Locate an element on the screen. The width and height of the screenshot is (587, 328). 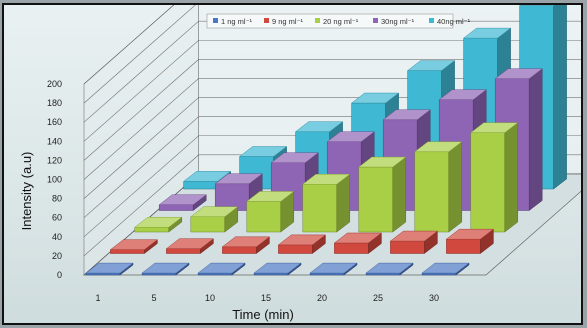
x-axis-title: Time (min) is located at coordinates (263, 314).